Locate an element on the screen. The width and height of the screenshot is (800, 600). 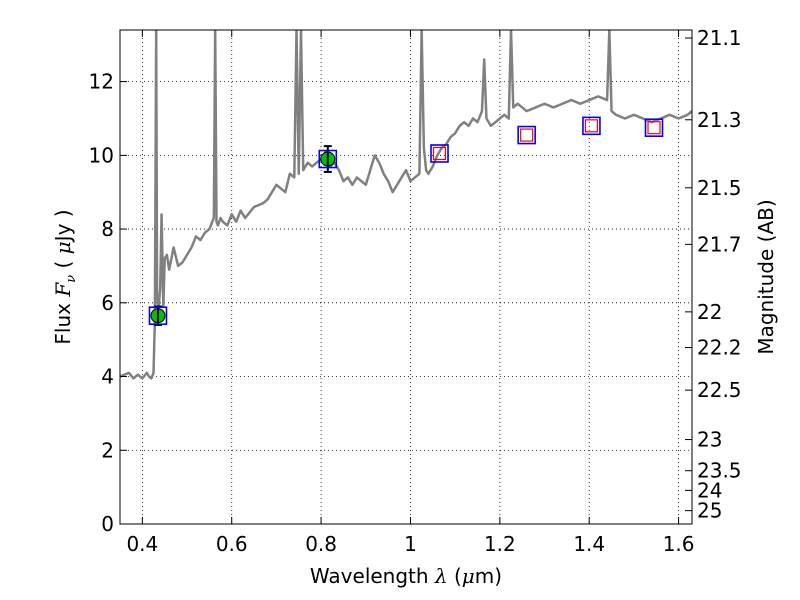
x-tick-label: 0.8 is located at coordinates (321, 544).